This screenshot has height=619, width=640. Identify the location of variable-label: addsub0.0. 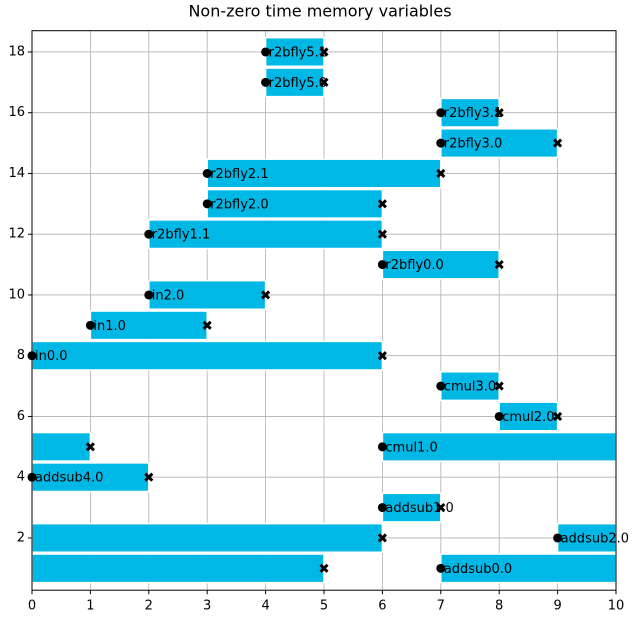
(478, 569).